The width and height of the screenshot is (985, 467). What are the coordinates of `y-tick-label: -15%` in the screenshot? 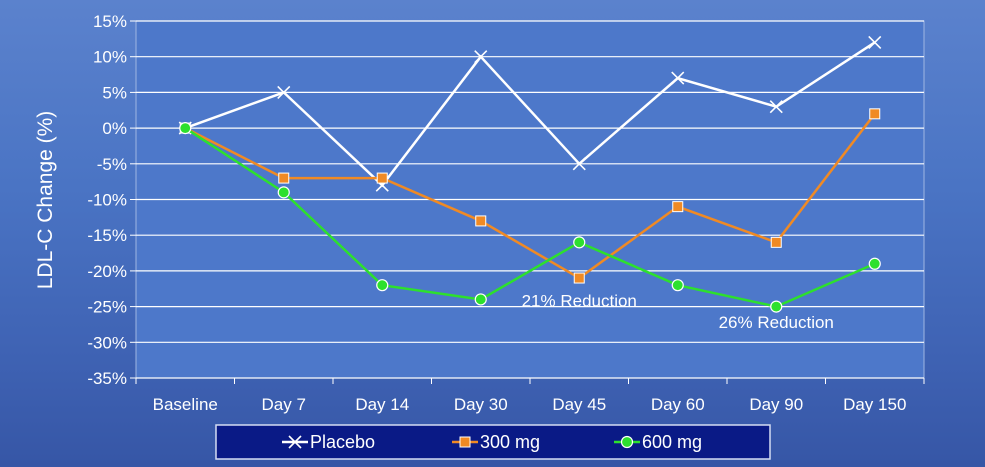 It's located at (107, 235).